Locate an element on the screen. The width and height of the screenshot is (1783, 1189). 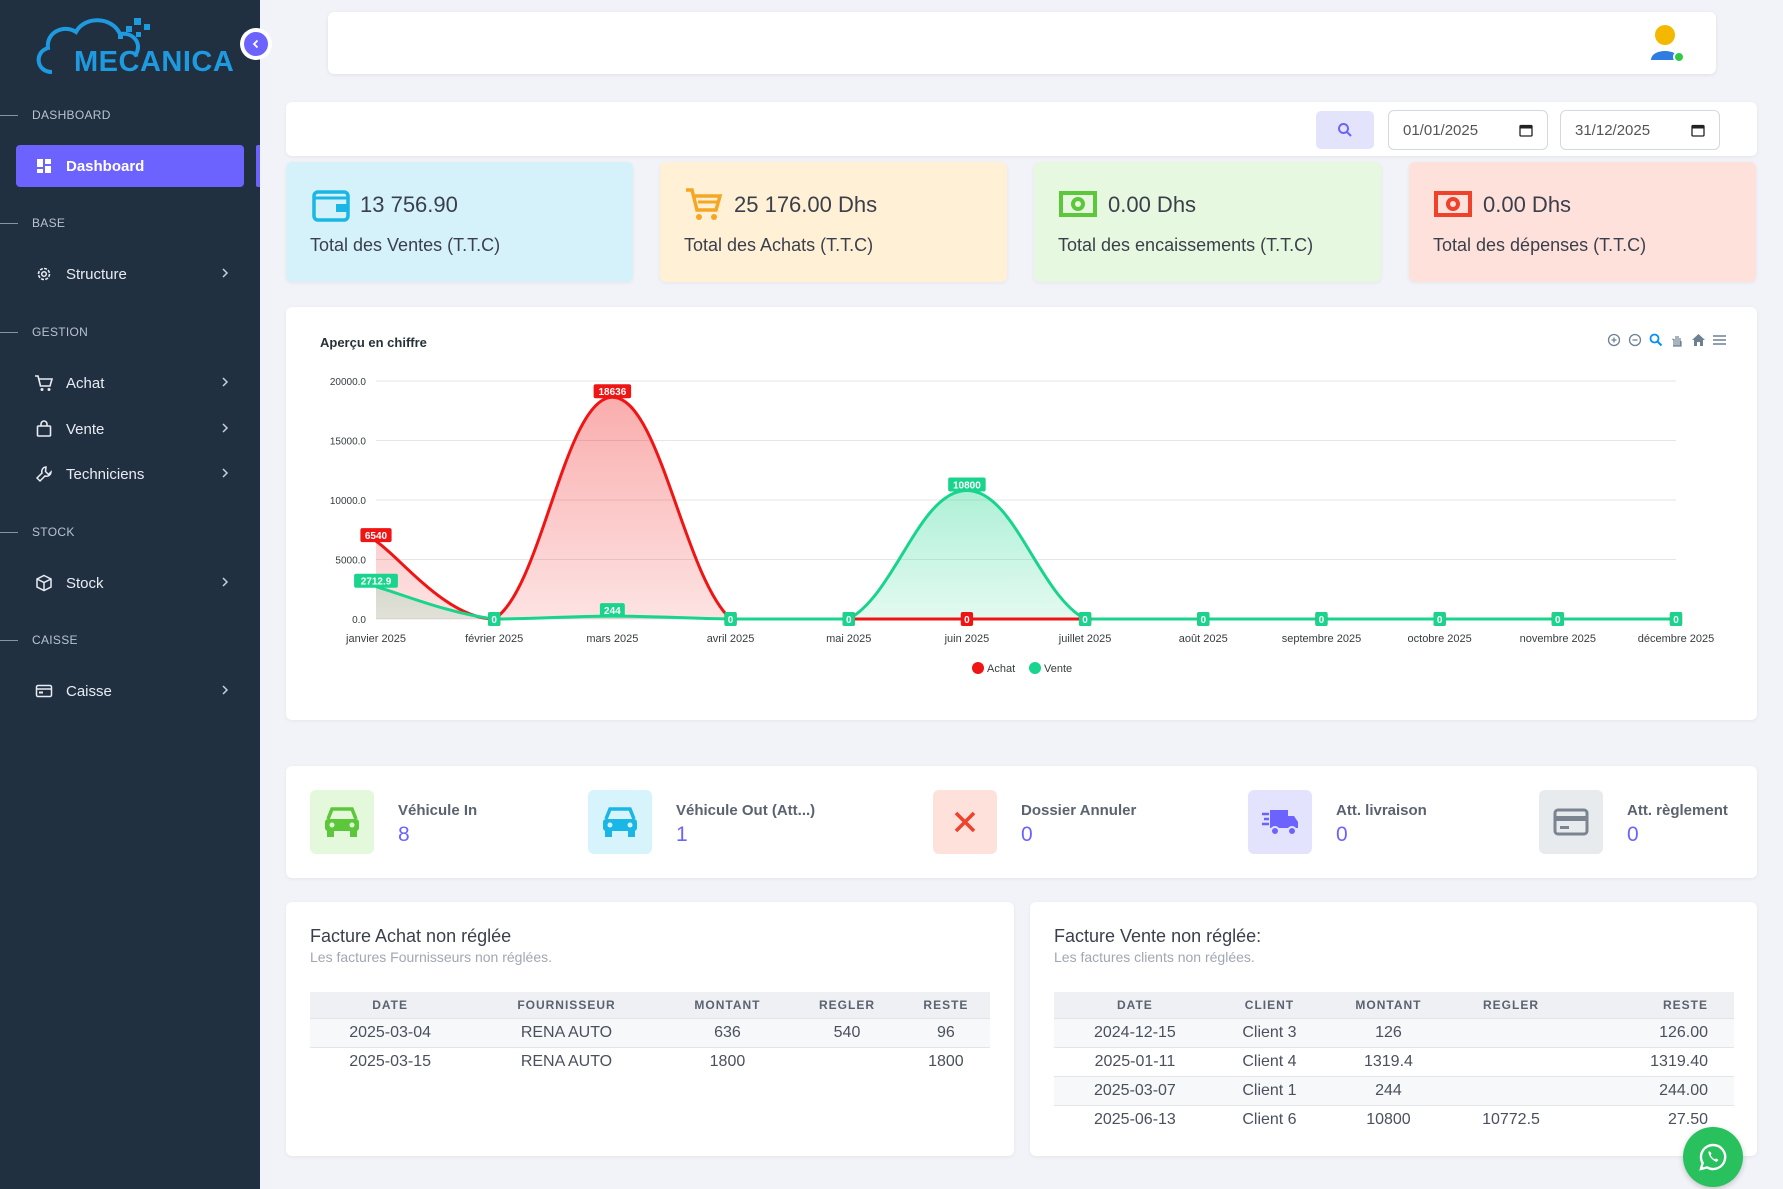
vente-table-subtitle: Les factures clients non réglées. is located at coordinates (1154, 957).